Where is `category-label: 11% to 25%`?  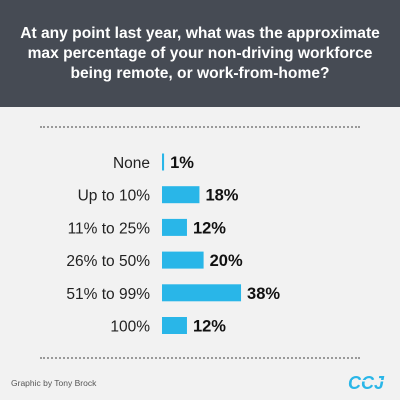 category-label: 11% to 25% is located at coordinates (109, 228).